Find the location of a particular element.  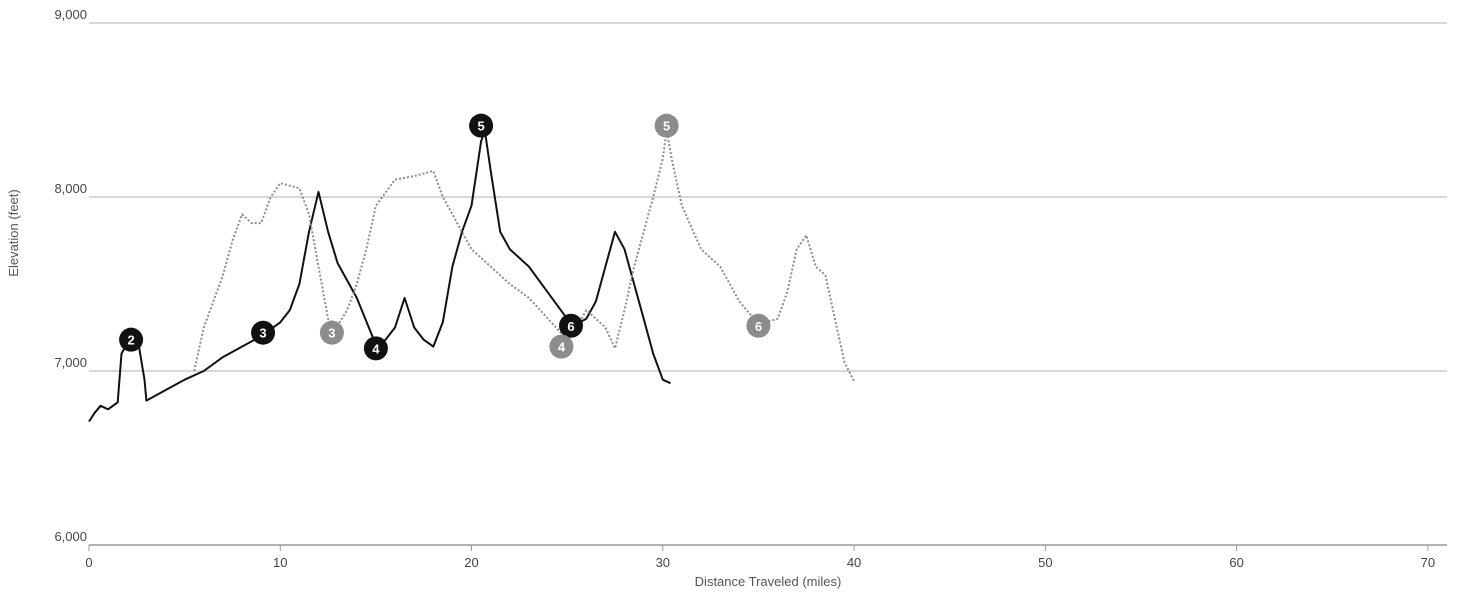

y-axis-tick-labels: 6,000 7,000 8,000 9,000 is located at coordinates (70, 275).